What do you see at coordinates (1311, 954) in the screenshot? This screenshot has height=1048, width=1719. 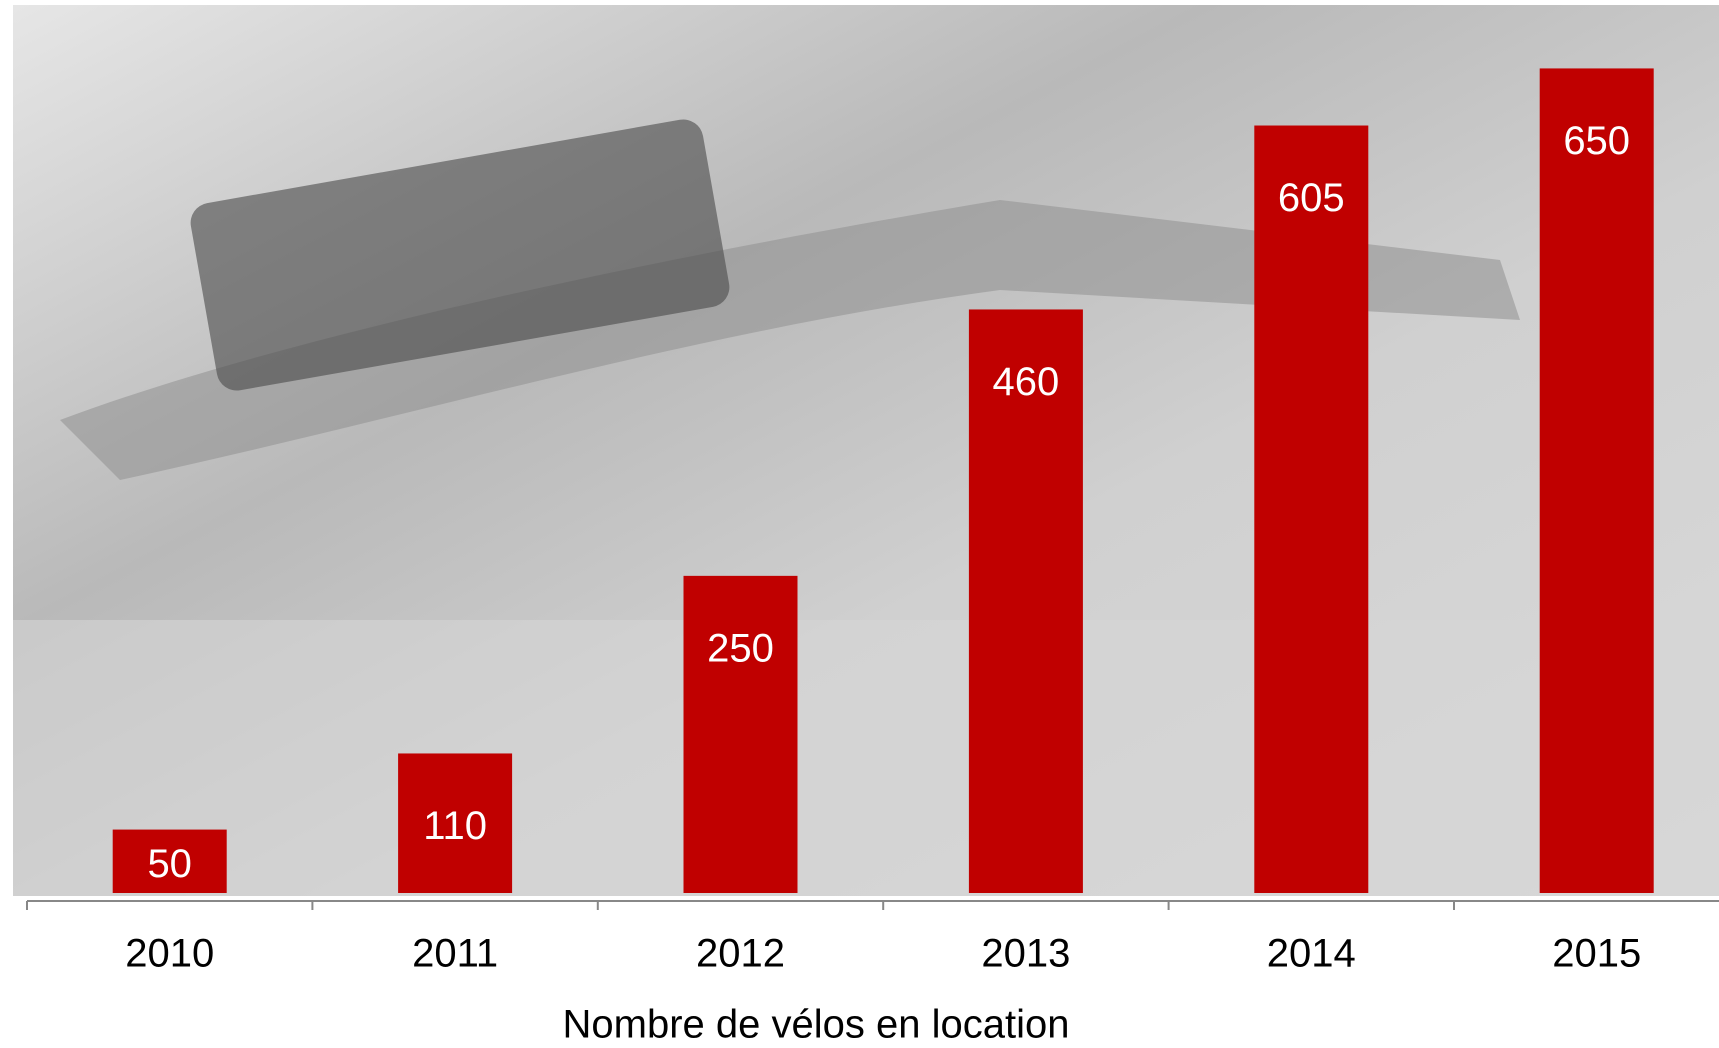 I see `x-tick-label: 2014` at bounding box center [1311, 954].